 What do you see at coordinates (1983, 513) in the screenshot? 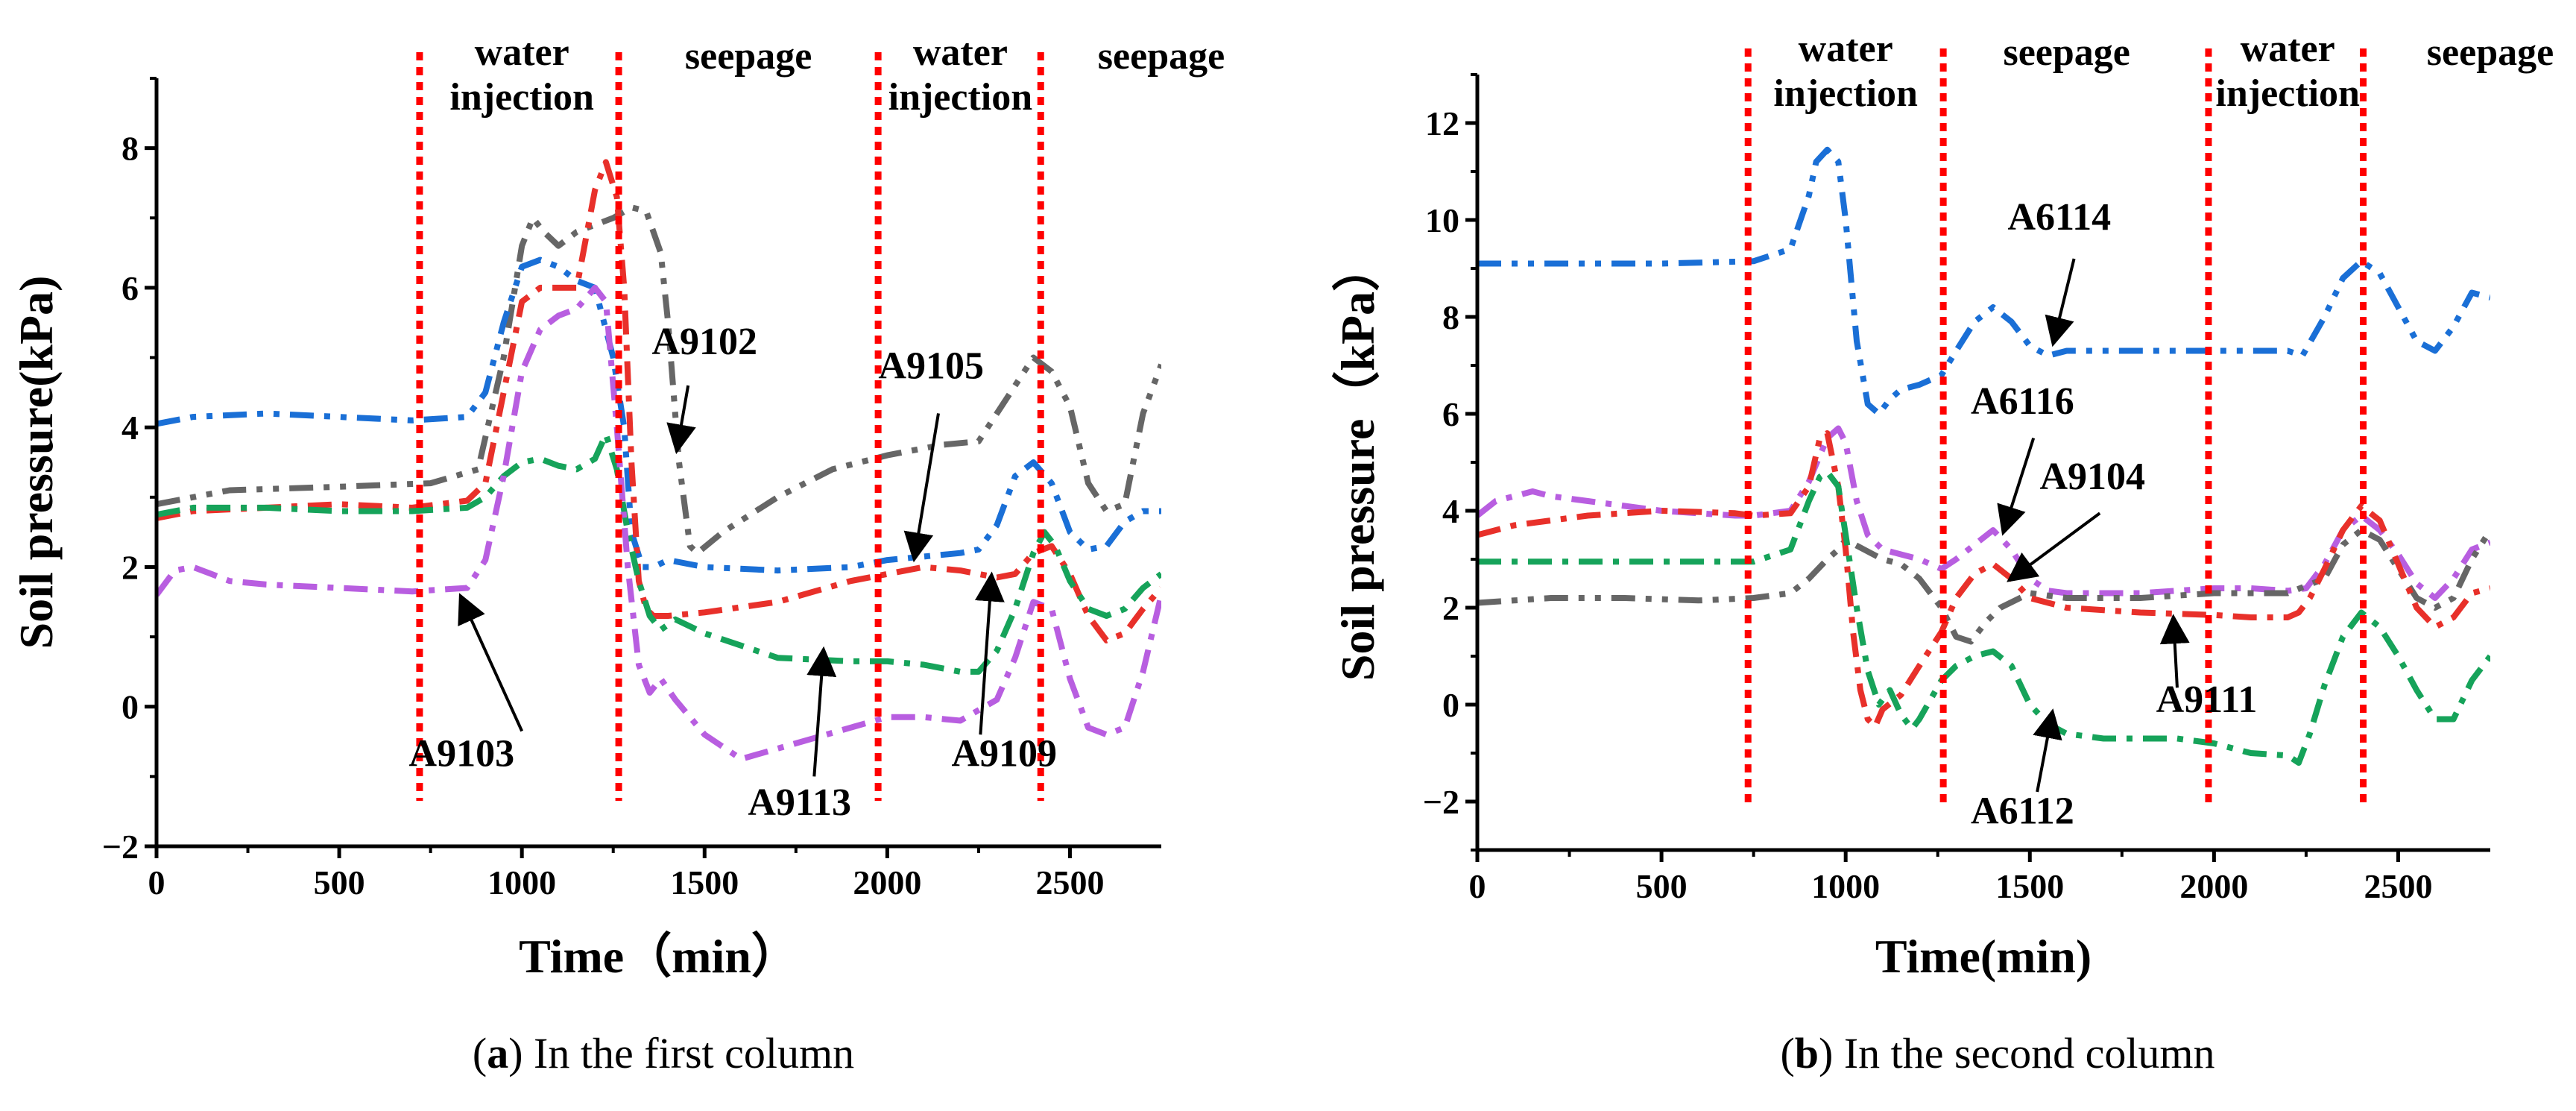
I see `series-line-a6116` at bounding box center [1983, 513].